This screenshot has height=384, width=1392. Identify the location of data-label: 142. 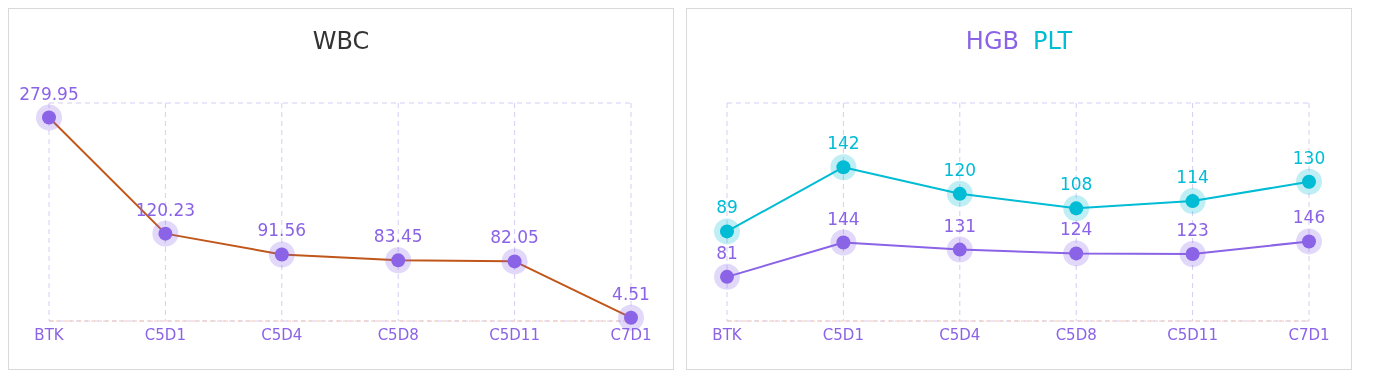
(843, 143).